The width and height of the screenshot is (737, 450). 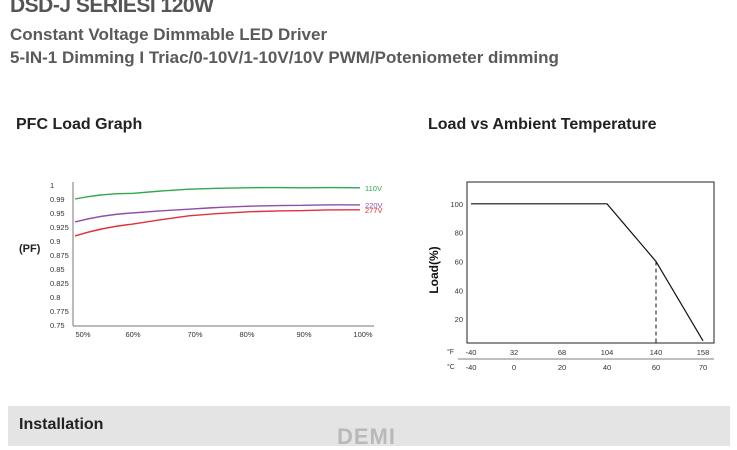 What do you see at coordinates (57, 269) in the screenshot?
I see `pfc-y-tick-label: 0.85` at bounding box center [57, 269].